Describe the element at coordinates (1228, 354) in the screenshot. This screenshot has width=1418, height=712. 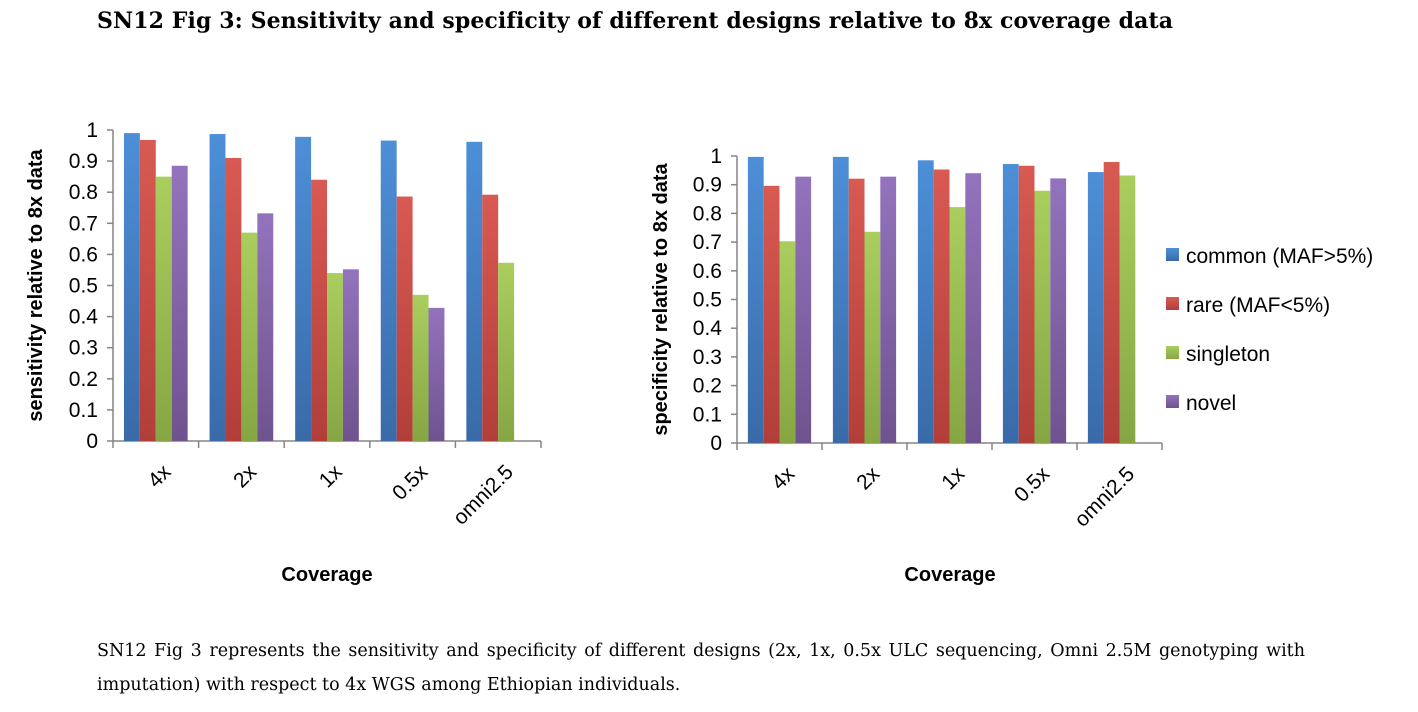
I see `legend-label-singleton: singleton` at that location.